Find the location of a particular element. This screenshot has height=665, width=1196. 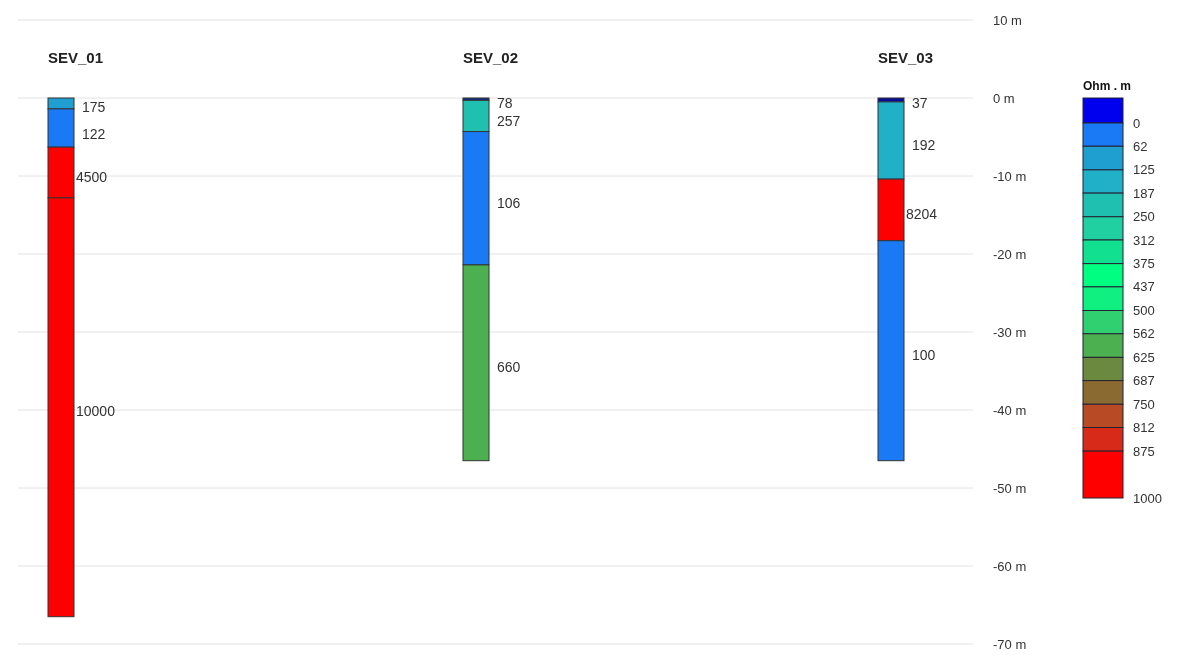

annotation: 192 is located at coordinates (924, 145).